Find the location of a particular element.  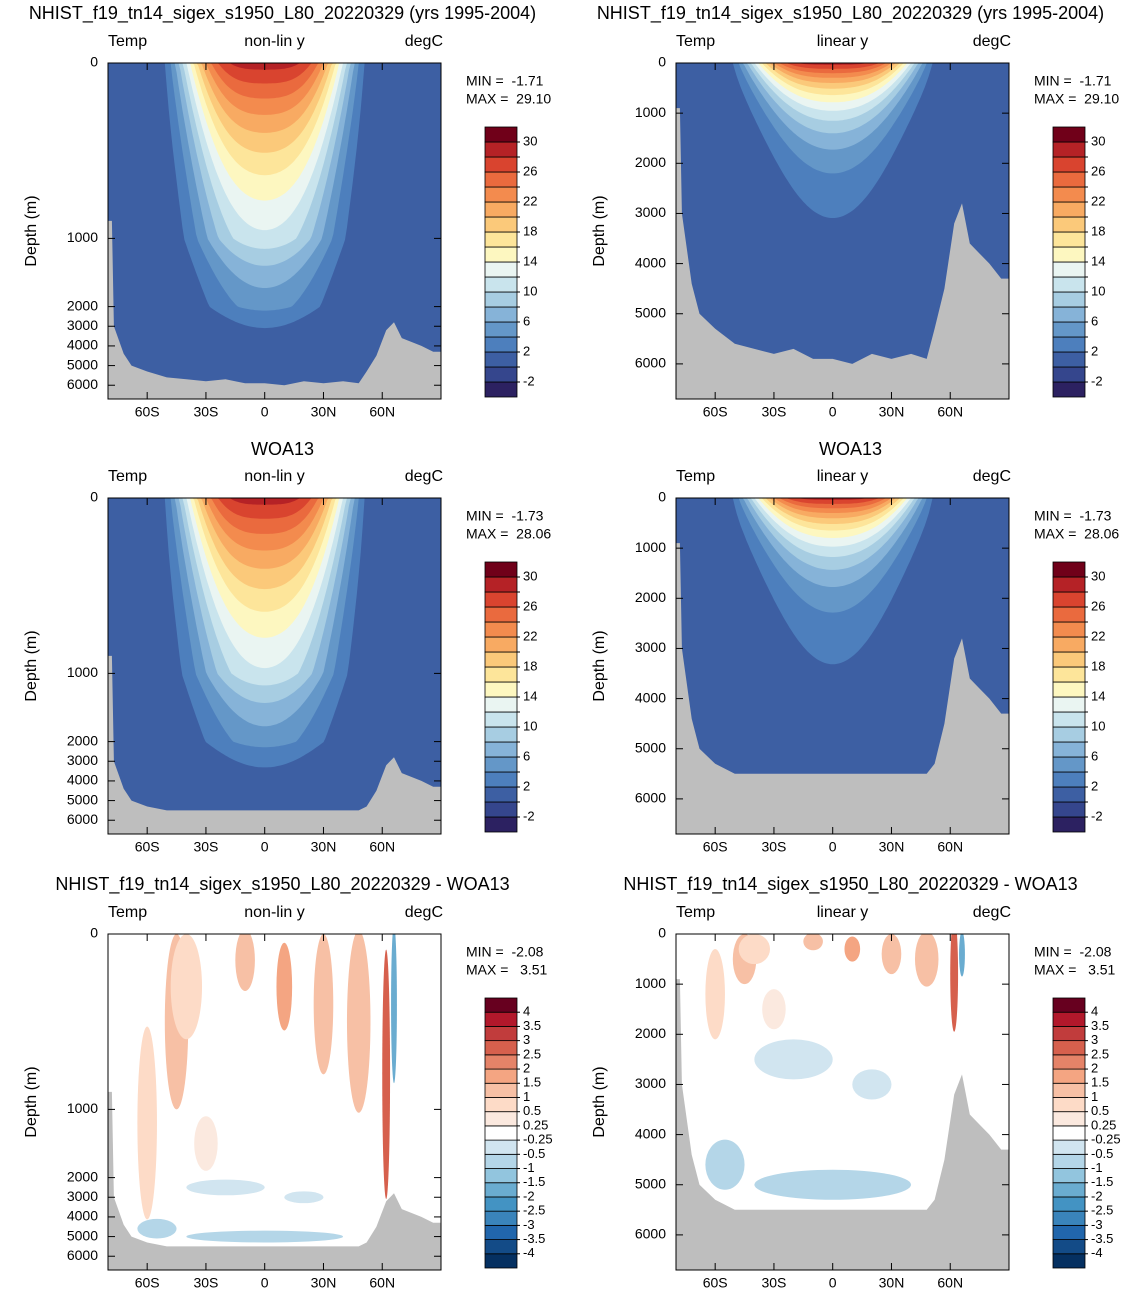

y-tick-label: 4000 is located at coordinates (82, 780).